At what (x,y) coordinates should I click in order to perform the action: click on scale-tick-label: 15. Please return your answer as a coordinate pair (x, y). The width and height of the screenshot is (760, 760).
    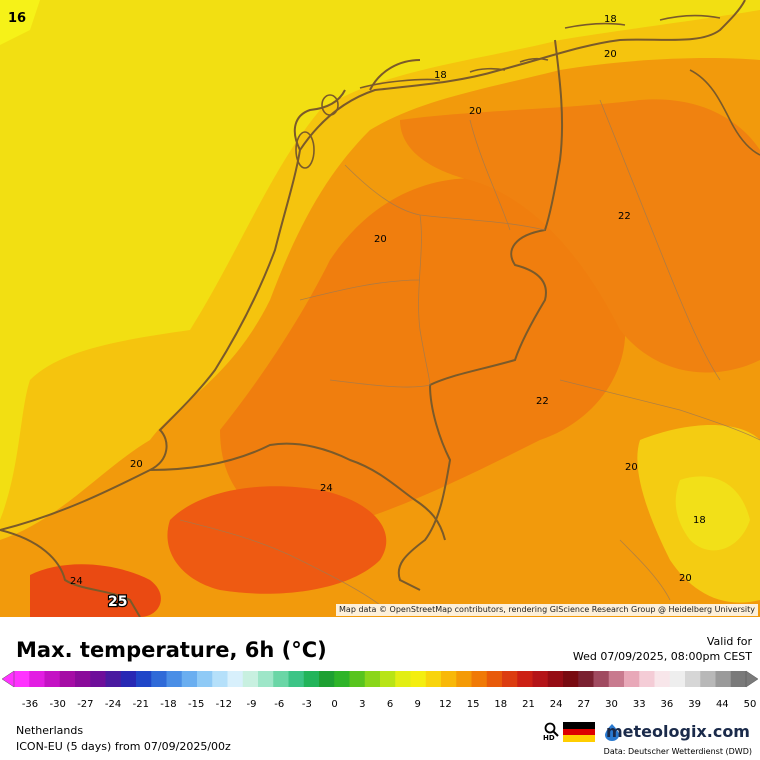
    Looking at the image, I should click on (473, 704).